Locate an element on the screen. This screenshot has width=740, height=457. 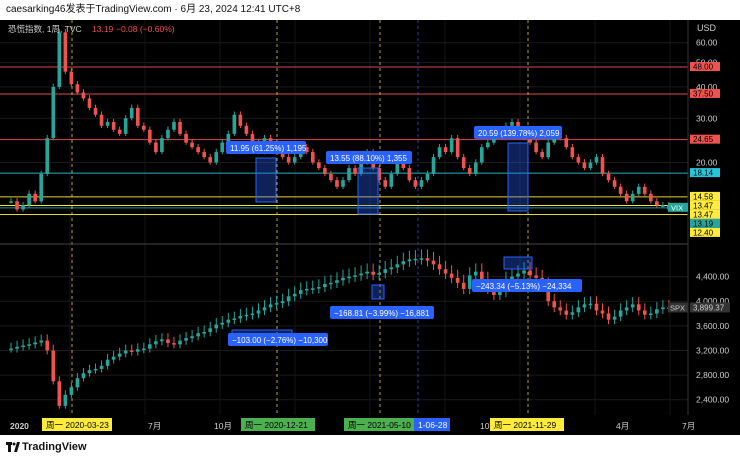
spx-price-tag-label: 3,899.37 is located at coordinates (709, 307).